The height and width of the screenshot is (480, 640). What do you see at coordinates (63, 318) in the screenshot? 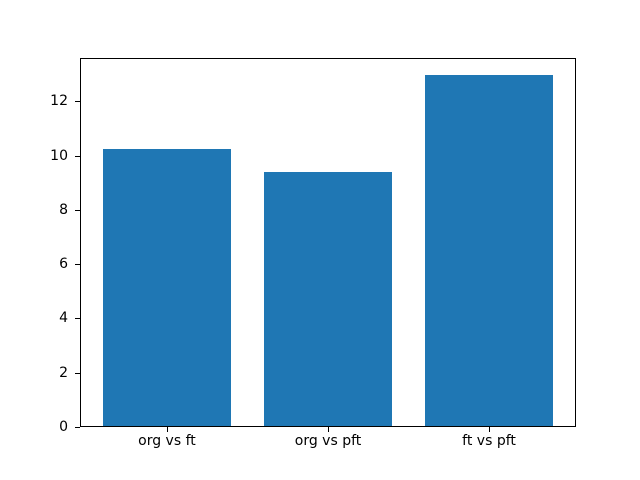
I see `y-tick-label: 4` at bounding box center [63, 318].